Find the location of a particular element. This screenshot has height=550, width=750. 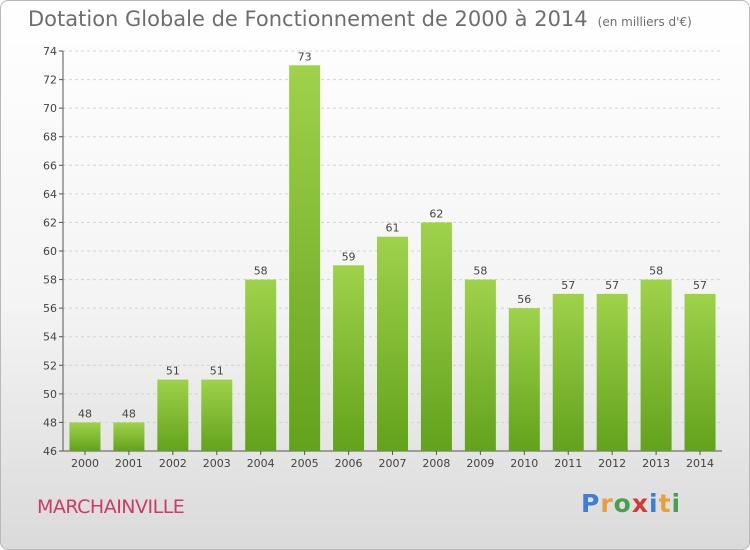

x-tick-label: 2012 is located at coordinates (612, 463).